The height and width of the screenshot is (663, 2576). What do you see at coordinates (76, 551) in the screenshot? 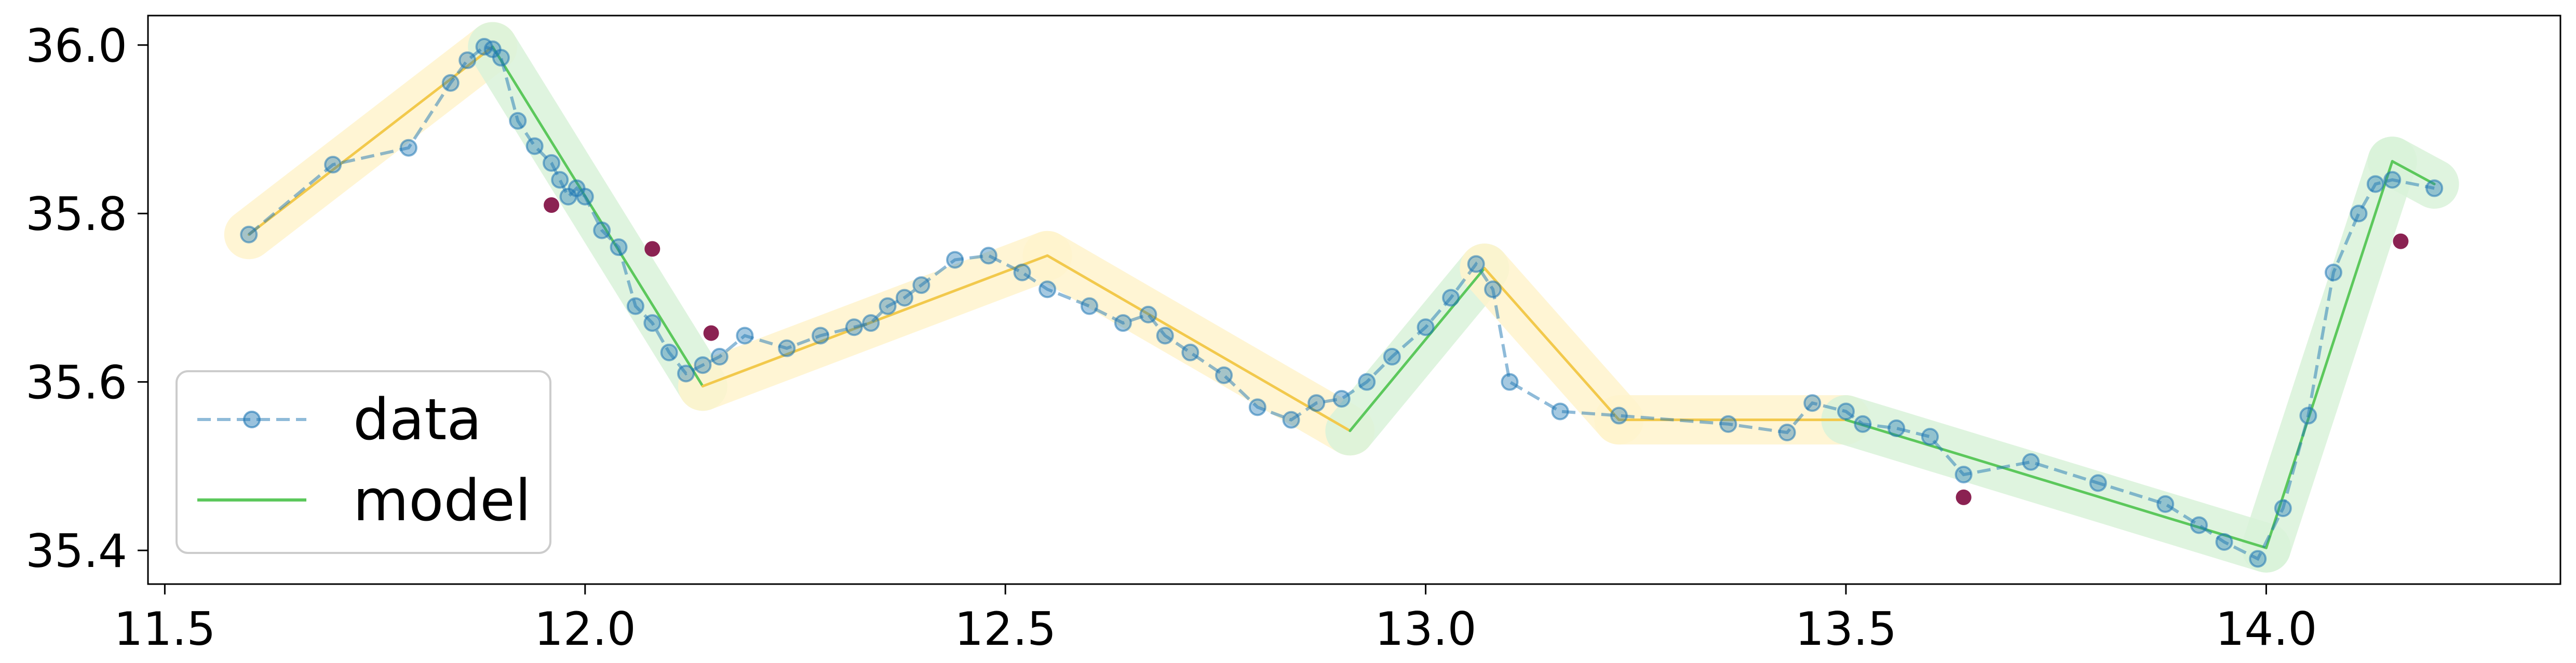
I see `y-tick-label: 35.4` at bounding box center [76, 551].